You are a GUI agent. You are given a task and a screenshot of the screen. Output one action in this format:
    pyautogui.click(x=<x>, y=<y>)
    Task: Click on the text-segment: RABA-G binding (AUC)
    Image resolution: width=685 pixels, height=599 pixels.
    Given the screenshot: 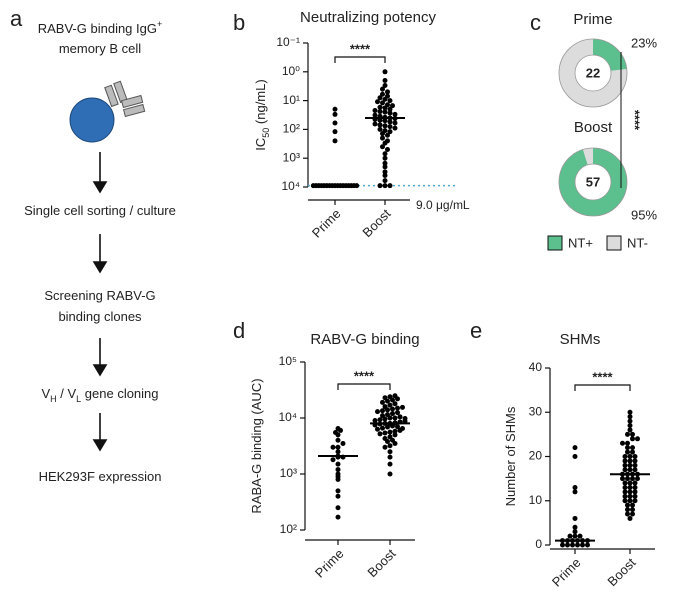 What is the action you would take?
    pyautogui.click(x=256, y=445)
    